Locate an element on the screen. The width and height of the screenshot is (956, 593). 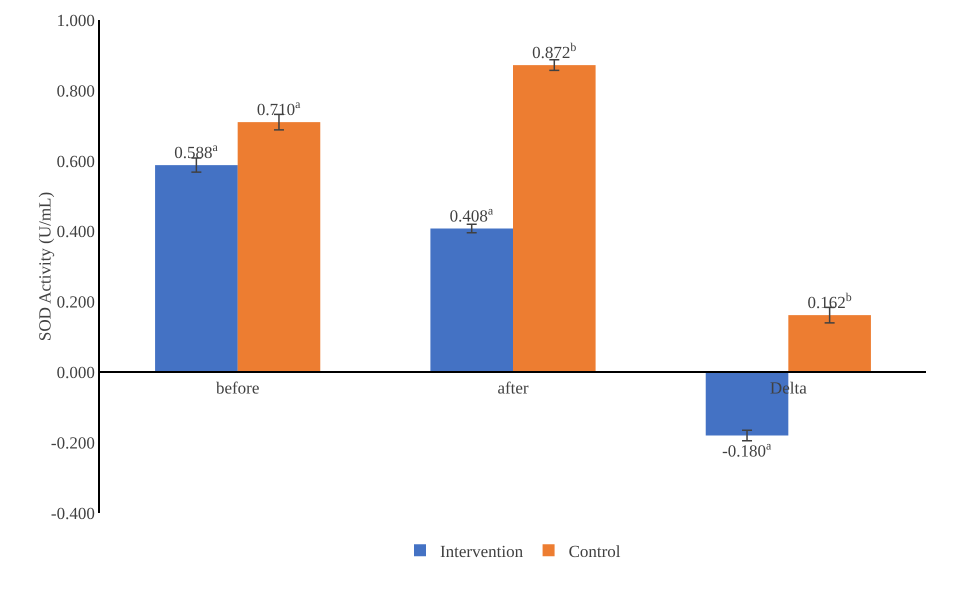
x-tick-label: before is located at coordinates (238, 388).